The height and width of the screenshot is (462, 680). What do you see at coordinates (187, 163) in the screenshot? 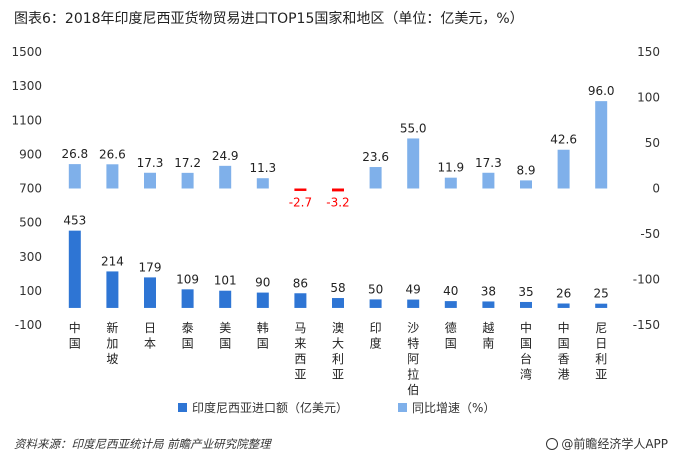
I see `growth-value-label: 17.2` at bounding box center [187, 163].